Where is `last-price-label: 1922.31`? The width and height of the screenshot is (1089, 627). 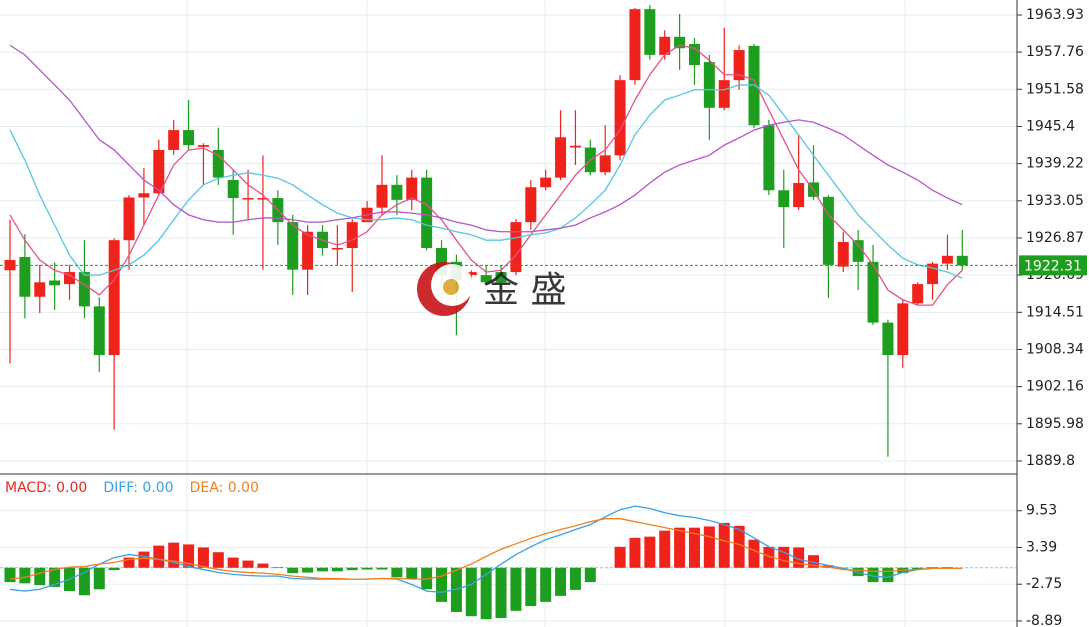
last-price-label: 1922.31 is located at coordinates (1053, 266).